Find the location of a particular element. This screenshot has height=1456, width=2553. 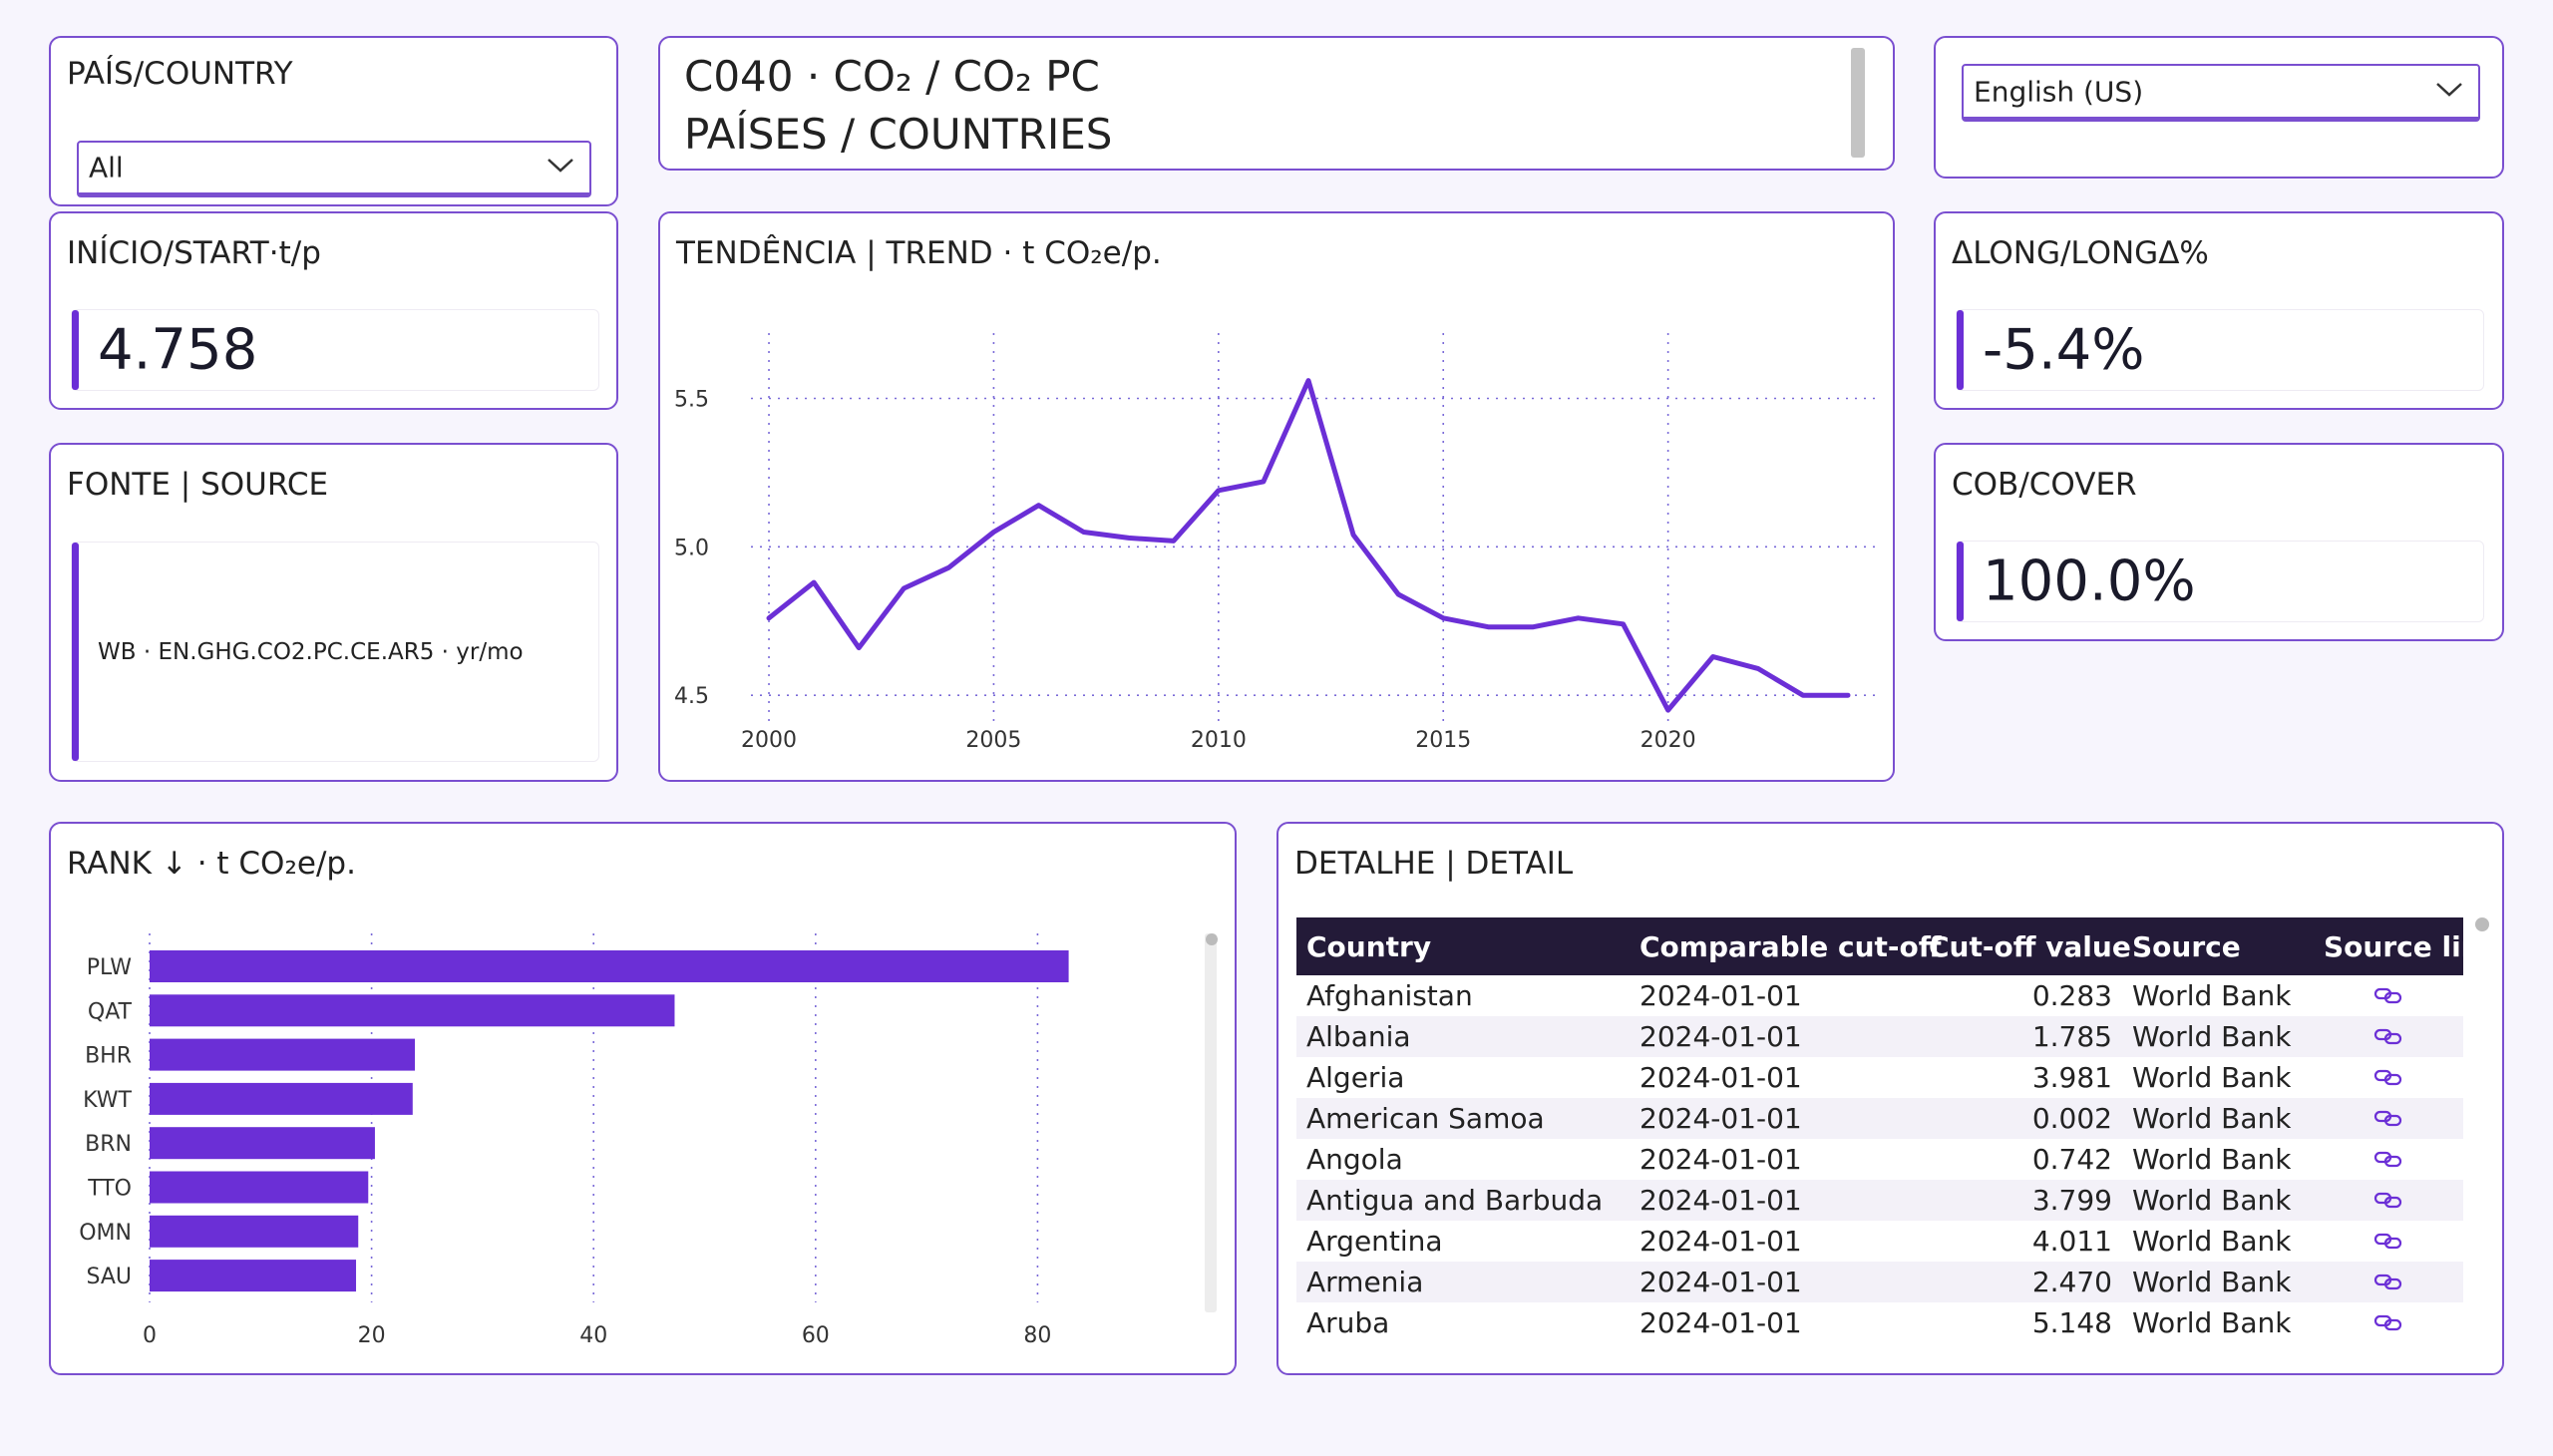

rank-category-label: TTO is located at coordinates (110, 1189).